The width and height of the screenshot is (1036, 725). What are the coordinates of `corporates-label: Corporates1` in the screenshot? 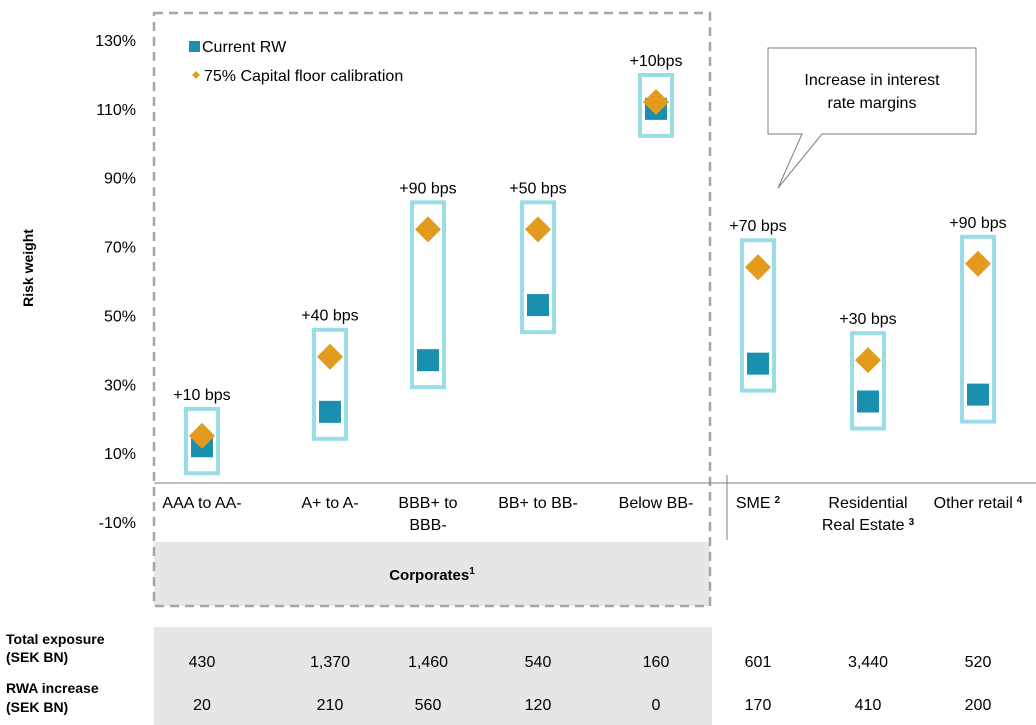 It's located at (432, 575).